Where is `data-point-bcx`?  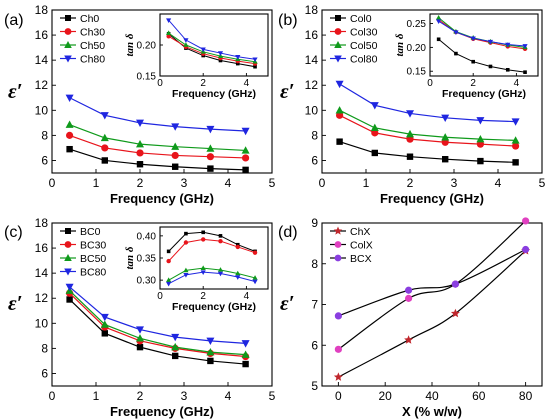
data-point-bcx is located at coordinates (526, 249).